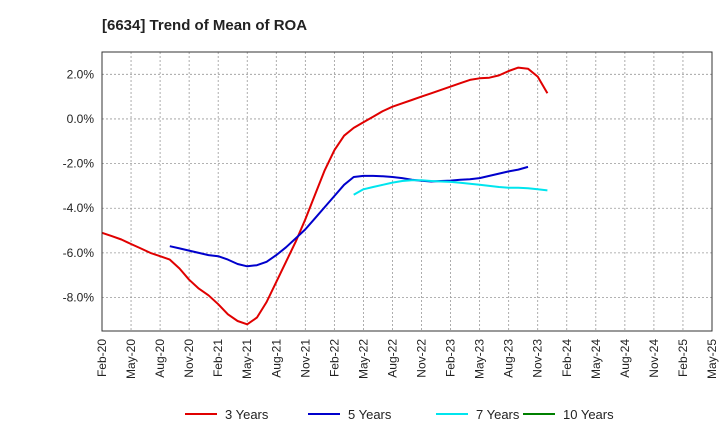 The image size is (720, 440). I want to click on x-tick-label: May-22, so click(363, 359).